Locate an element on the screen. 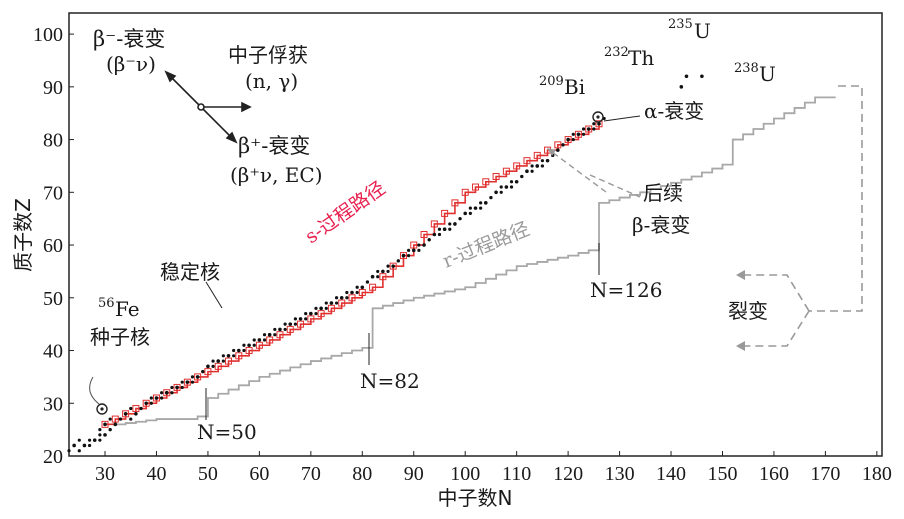  stable-nuclei-leader is located at coordinates (214, 295).